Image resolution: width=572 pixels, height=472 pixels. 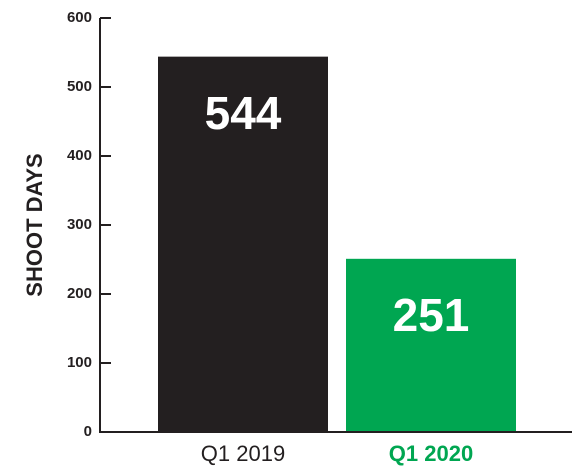 I want to click on data-label: 251, so click(x=431, y=315).